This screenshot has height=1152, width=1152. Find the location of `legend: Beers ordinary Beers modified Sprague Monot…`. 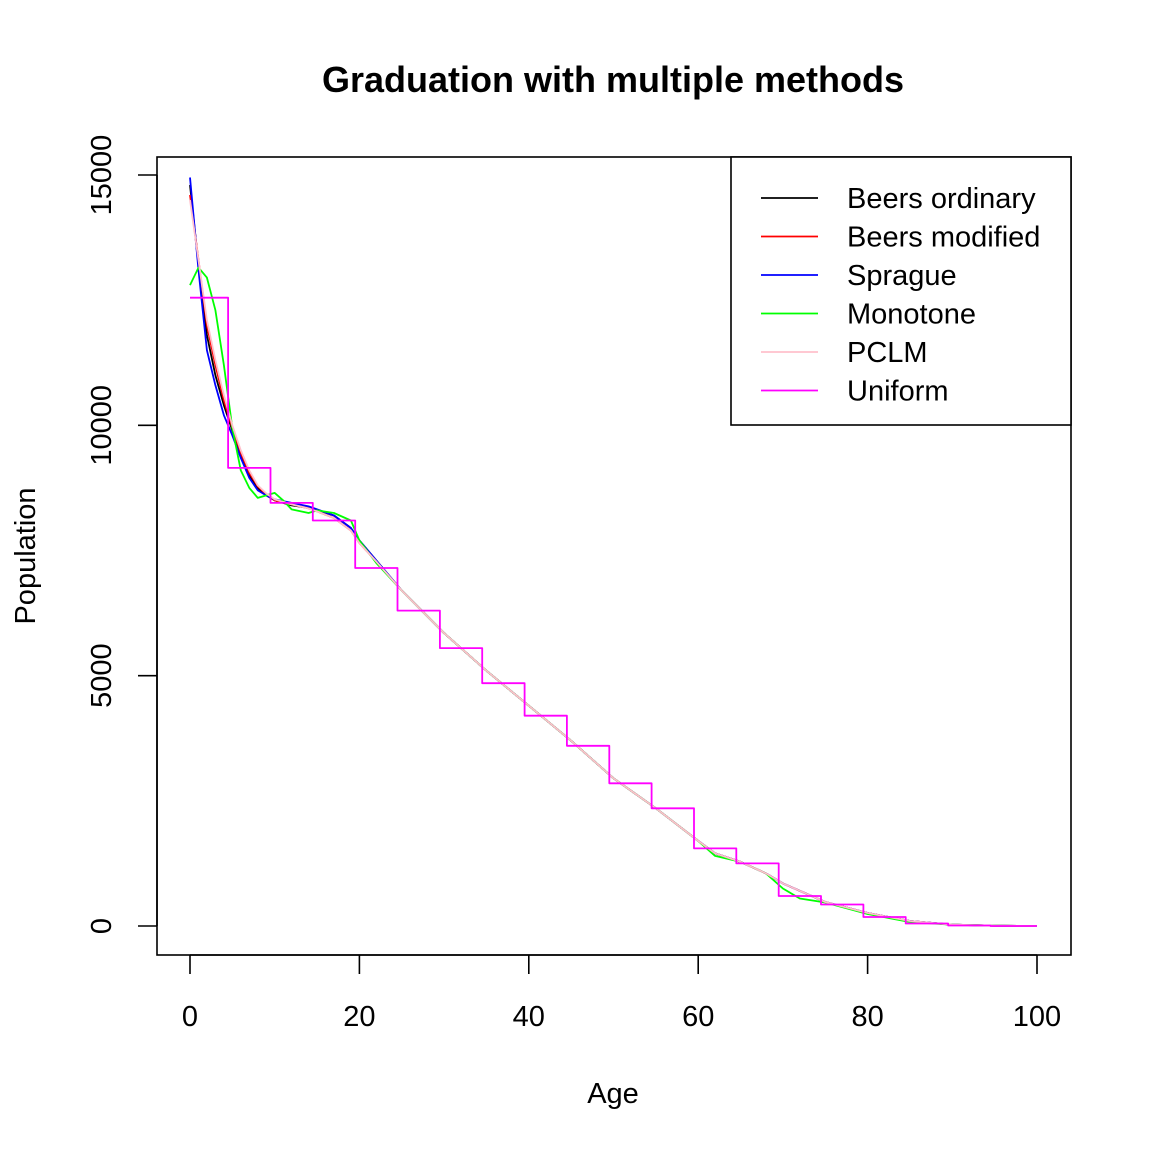

legend: Beers ordinary Beers modified Sprague Monot… is located at coordinates (901, 291).